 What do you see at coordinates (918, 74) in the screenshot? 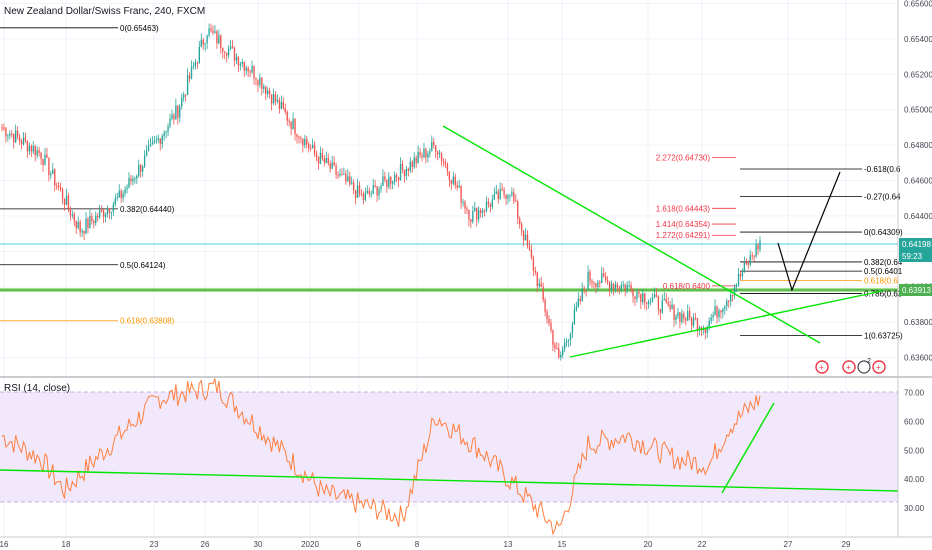
I see `price-tick-label: 0.65200` at bounding box center [918, 74].